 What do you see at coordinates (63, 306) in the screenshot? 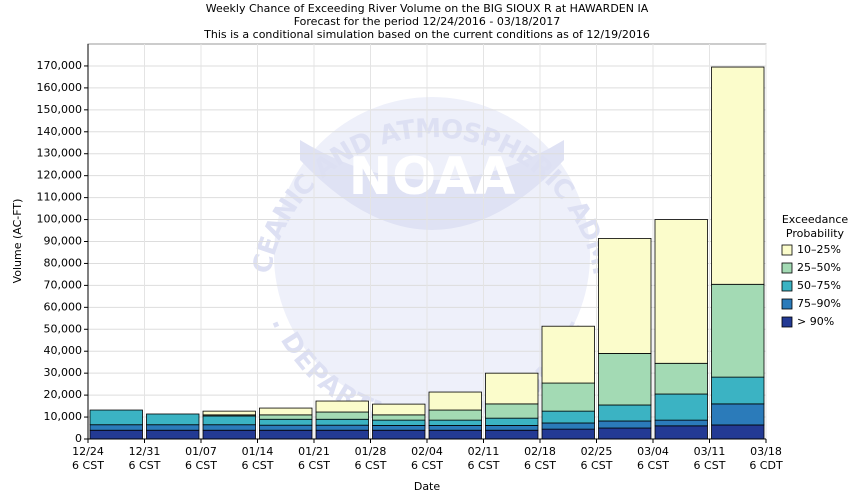
I see `y-tick-label: 60,000` at bounding box center [63, 306].